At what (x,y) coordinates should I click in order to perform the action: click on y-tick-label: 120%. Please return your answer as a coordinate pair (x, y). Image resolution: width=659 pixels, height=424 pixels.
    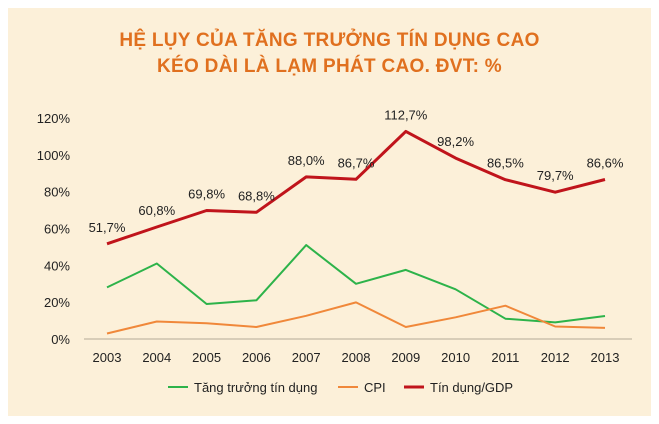
    Looking at the image, I should click on (54, 118).